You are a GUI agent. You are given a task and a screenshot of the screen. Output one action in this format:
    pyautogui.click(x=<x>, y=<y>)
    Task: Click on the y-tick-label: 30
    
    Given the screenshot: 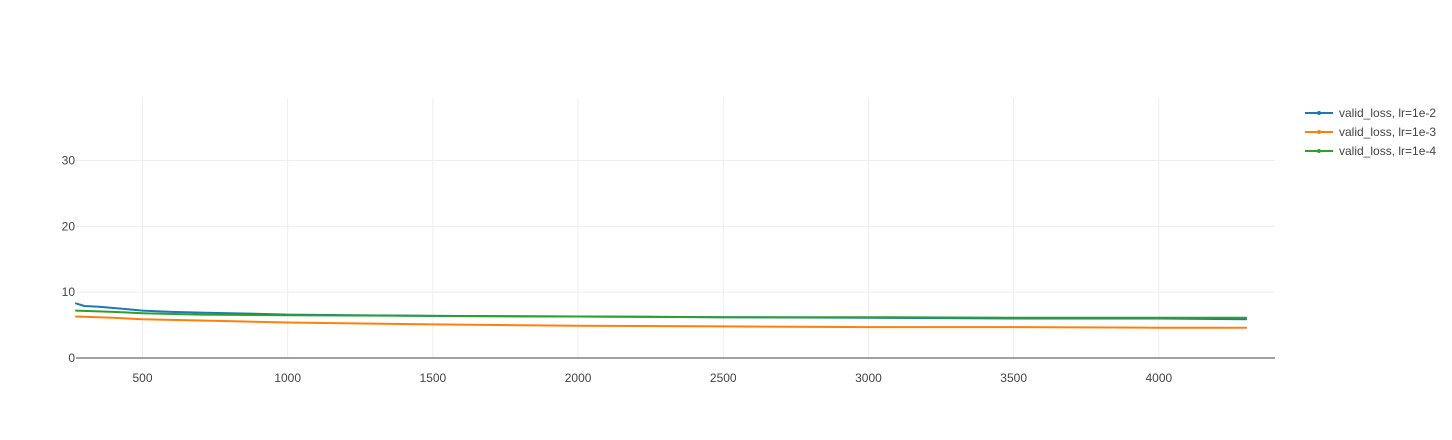 What is the action you would take?
    pyautogui.click(x=69, y=161)
    